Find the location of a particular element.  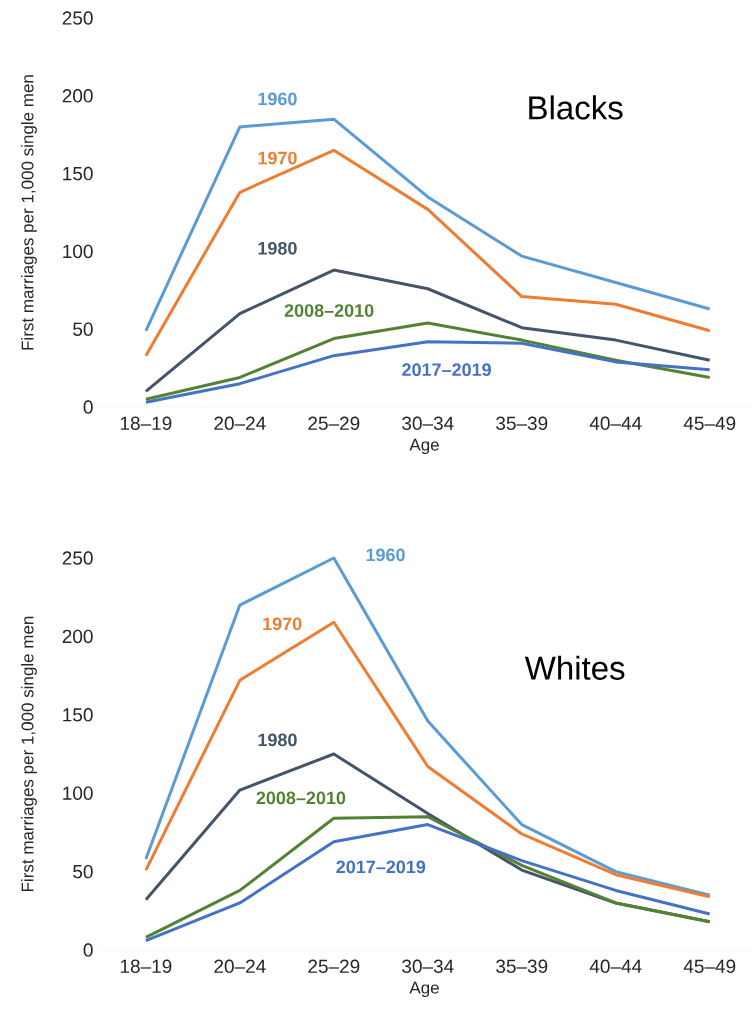

text: Blacks is located at coordinates (576, 107).